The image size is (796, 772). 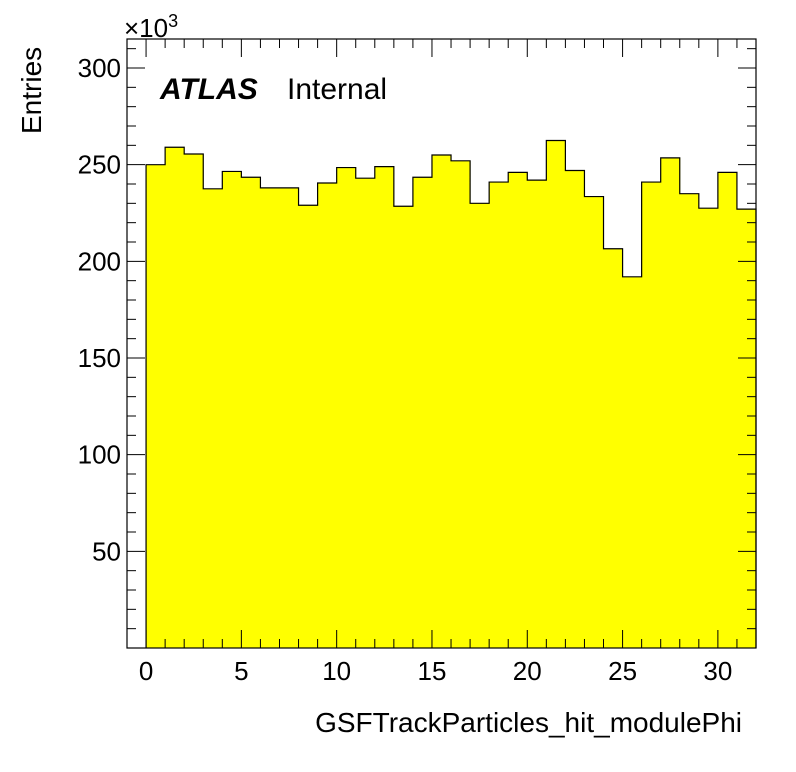 I want to click on y-tick-label: 250, so click(x=99, y=165).